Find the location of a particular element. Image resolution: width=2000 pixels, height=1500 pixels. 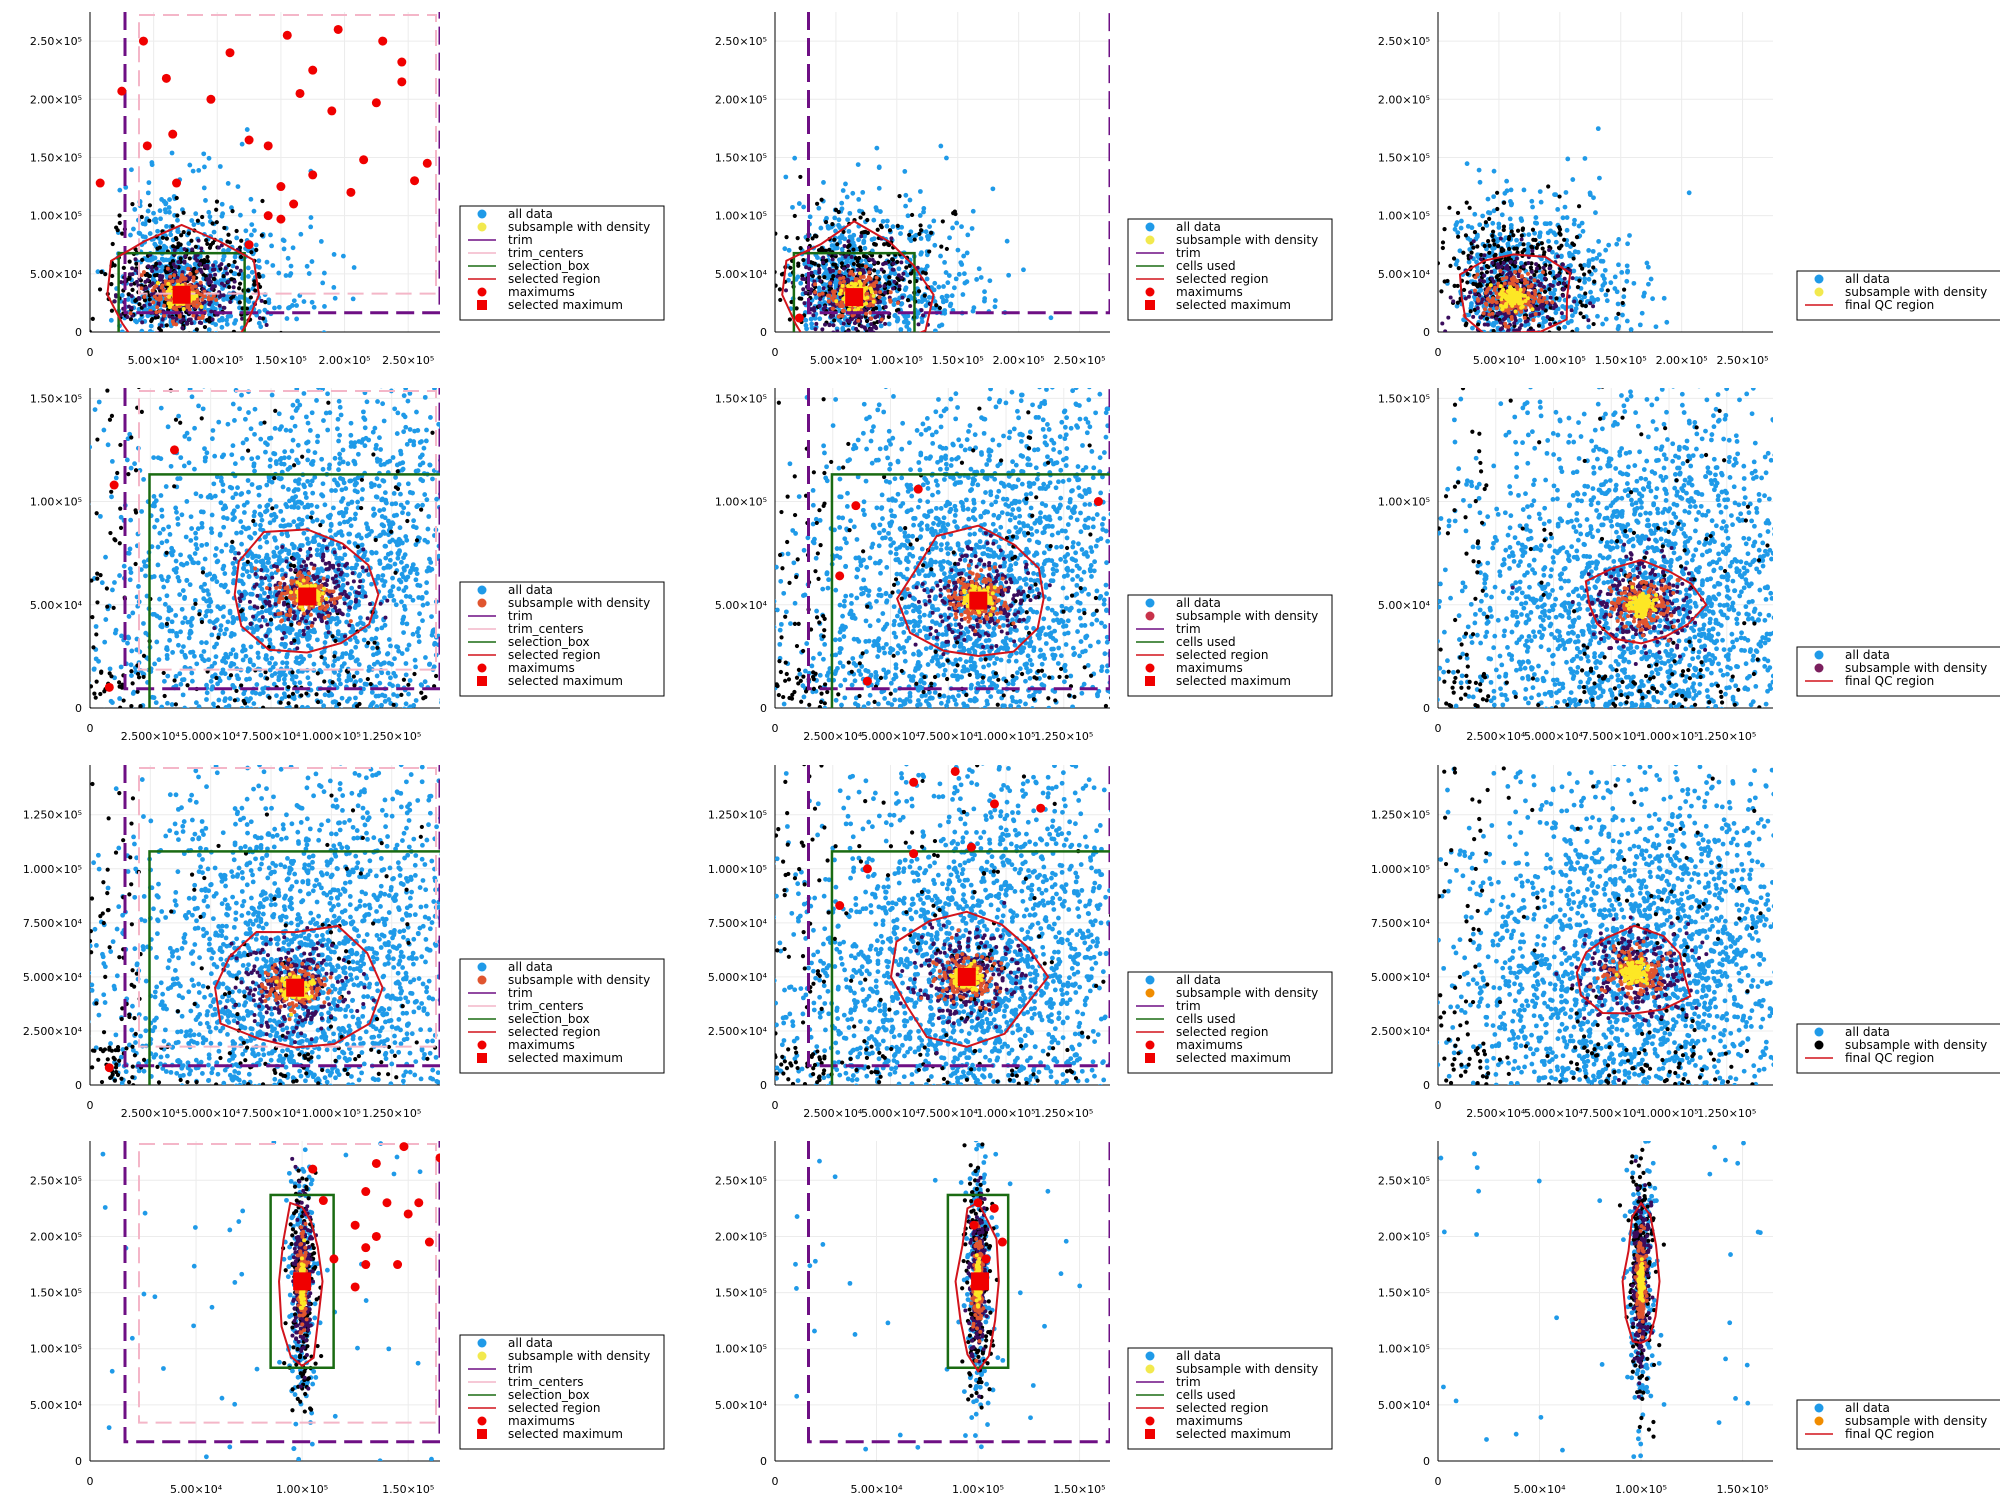

x-tick-label: 1.250×10⁵ is located at coordinates (391, 736).